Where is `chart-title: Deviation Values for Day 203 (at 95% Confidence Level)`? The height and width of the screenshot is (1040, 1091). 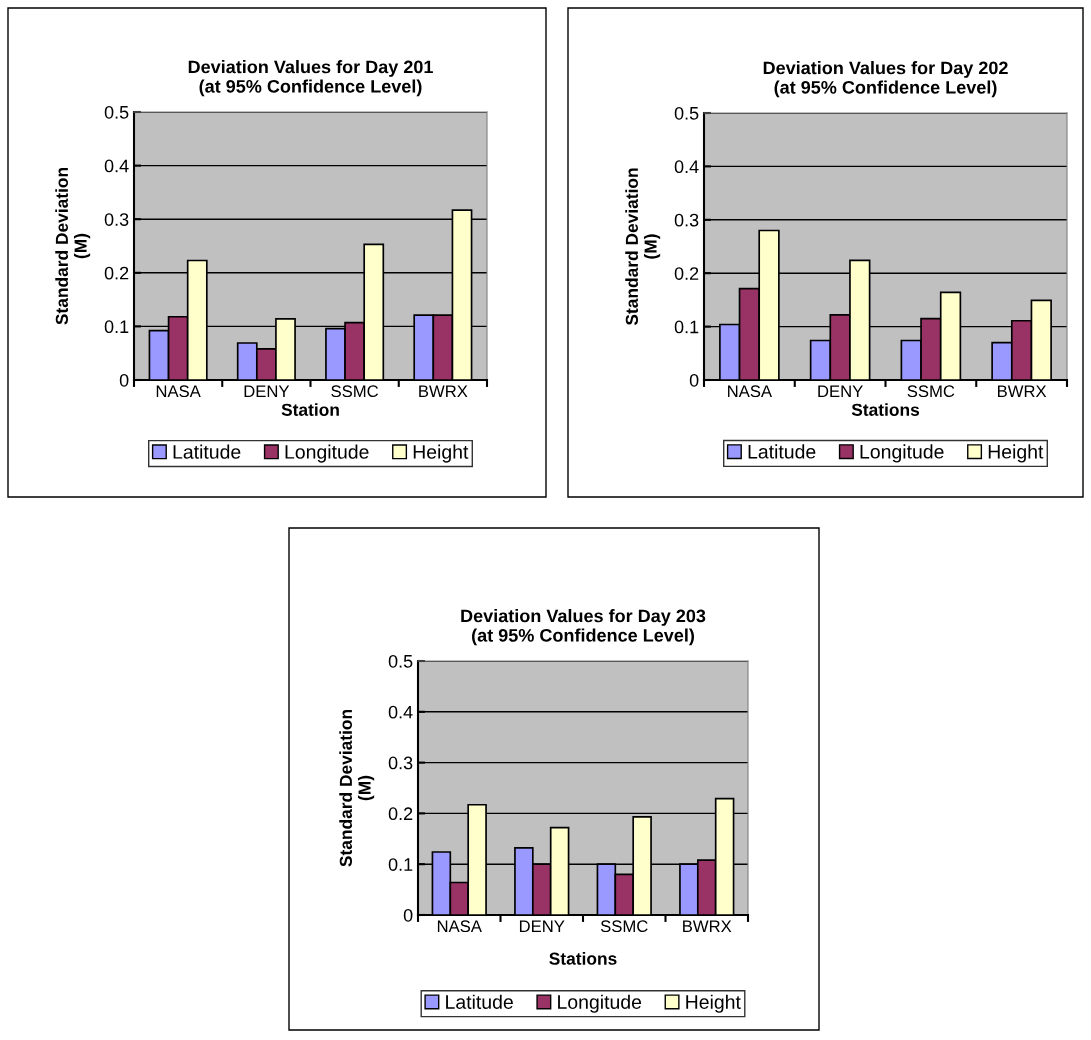
chart-title: Deviation Values for Day 203 (at 95% Confidence Level) is located at coordinates (583, 627).